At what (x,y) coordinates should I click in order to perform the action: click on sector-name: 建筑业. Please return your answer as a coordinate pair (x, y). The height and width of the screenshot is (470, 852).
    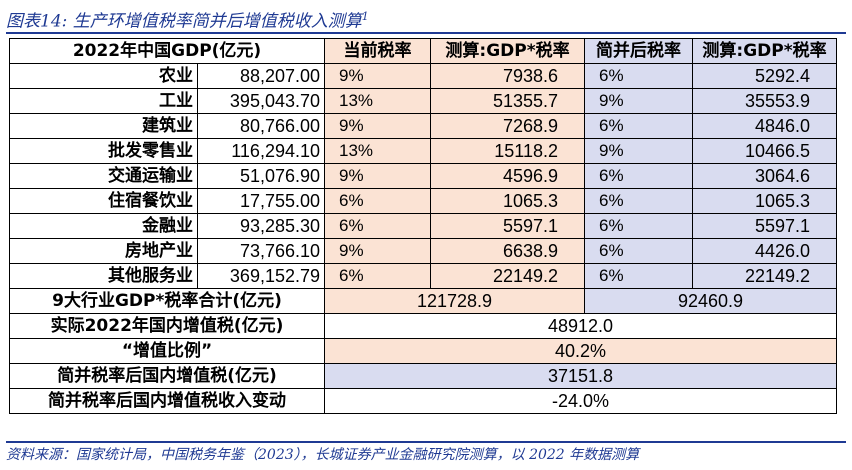
    Looking at the image, I should click on (103, 126).